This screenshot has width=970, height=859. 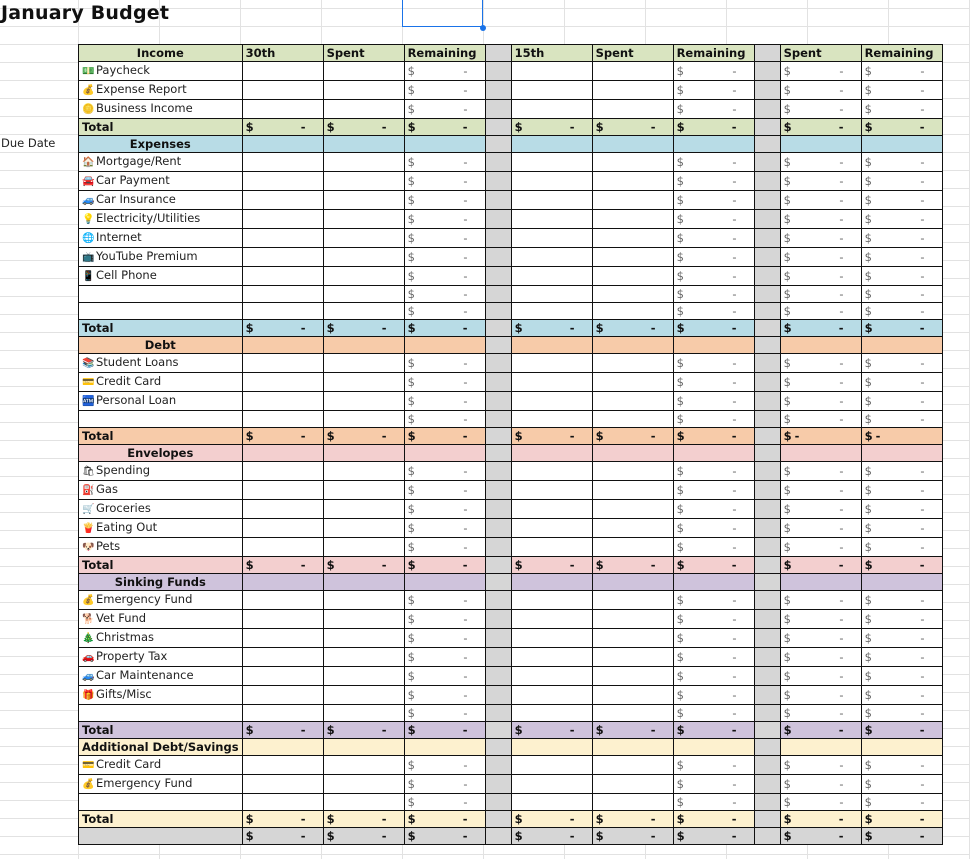 I want to click on header-c2: Spent, so click(x=363, y=53).